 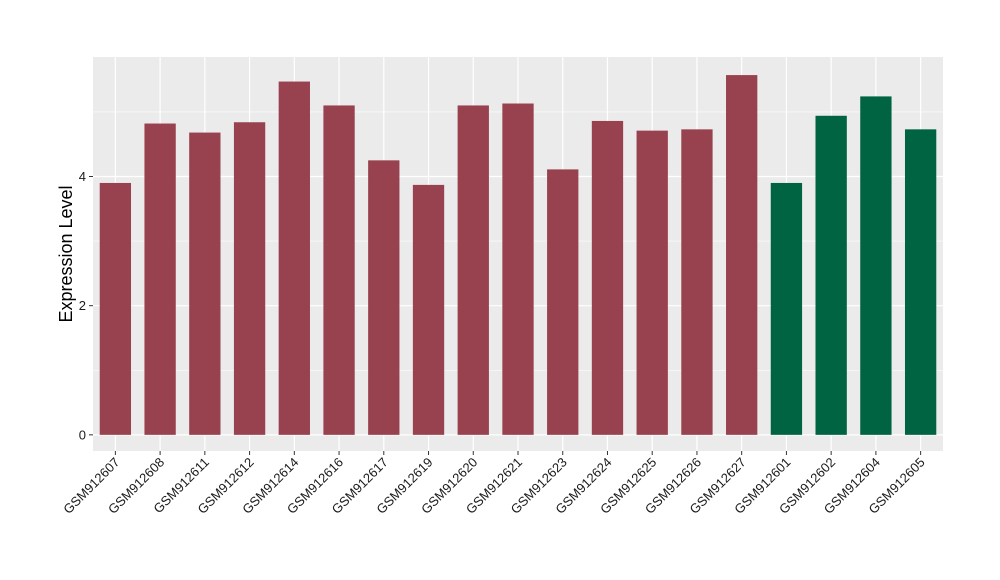 I want to click on bar-gsm912627, so click(x=742, y=255).